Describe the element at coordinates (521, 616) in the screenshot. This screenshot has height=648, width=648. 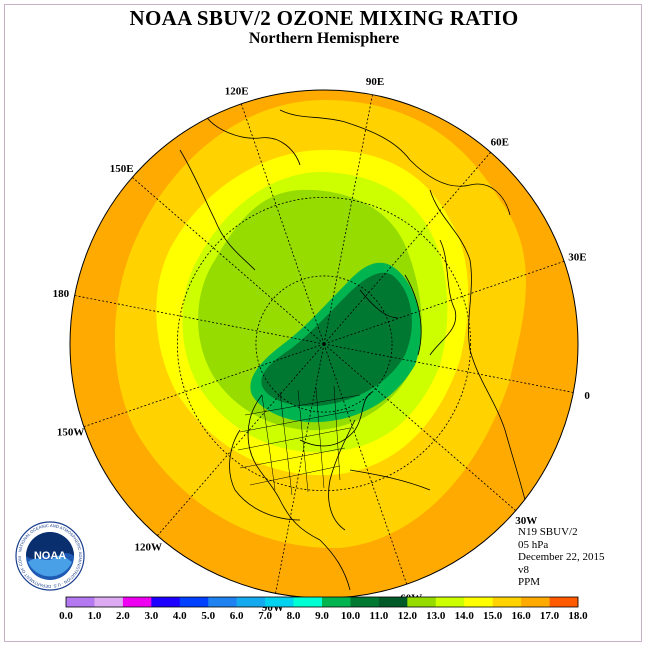
I see `colorbar-tick-label: 16.0` at that location.